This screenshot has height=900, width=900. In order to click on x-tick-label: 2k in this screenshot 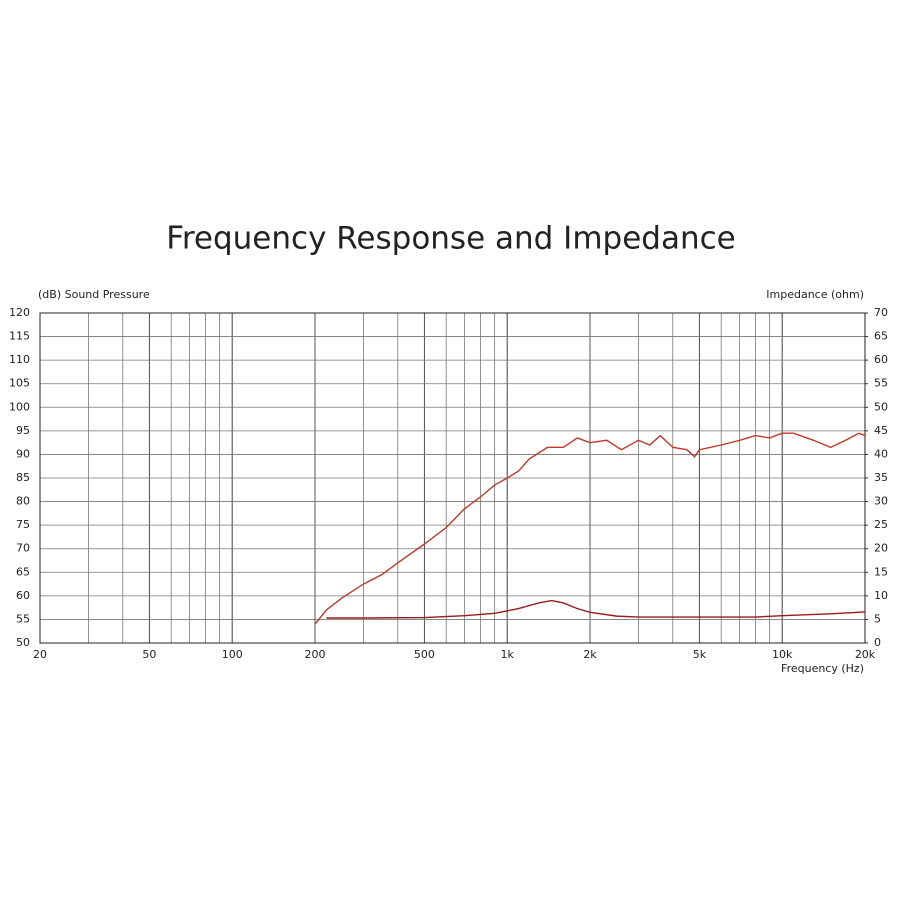, I will do `click(590, 654)`.